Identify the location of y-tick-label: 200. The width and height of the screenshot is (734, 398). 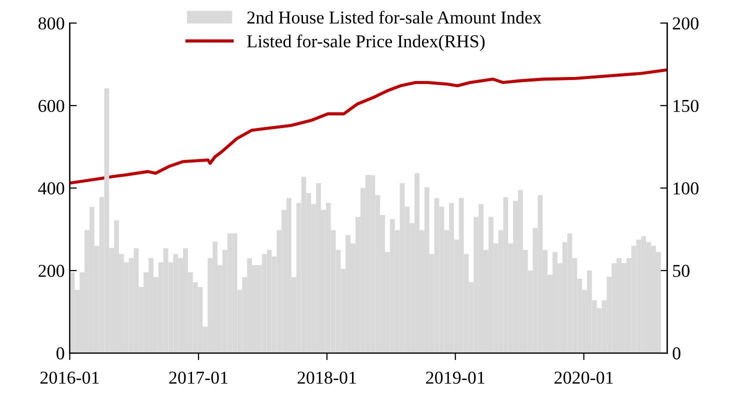
(51, 270).